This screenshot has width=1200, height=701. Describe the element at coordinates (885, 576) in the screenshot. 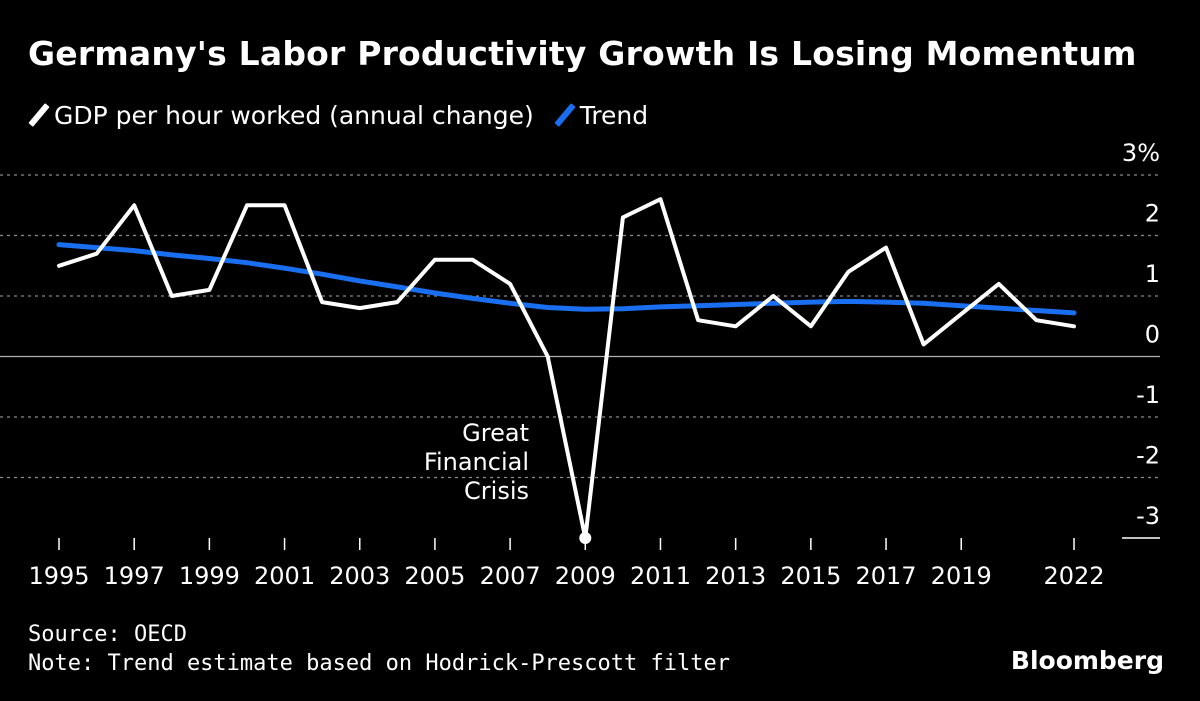

I see `x-tick-label: 2017` at that location.